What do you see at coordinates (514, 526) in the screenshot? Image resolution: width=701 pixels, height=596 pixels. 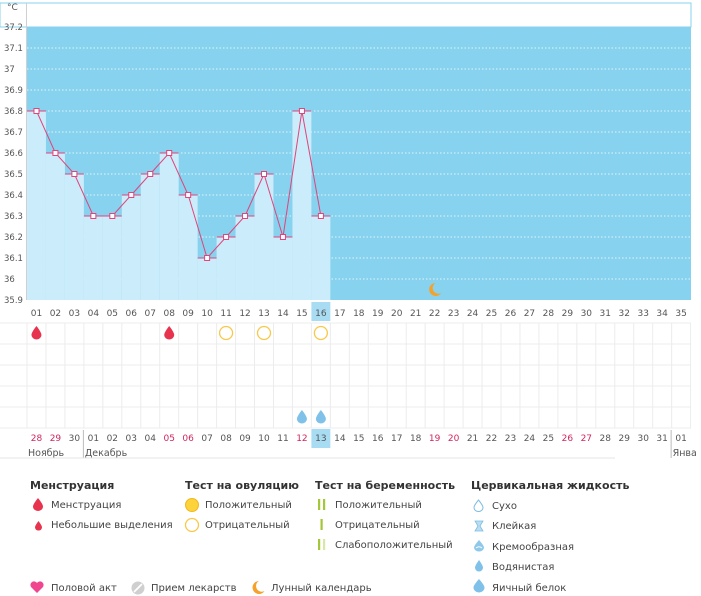 I see `legend-fluid-sticky: Клейкая` at bounding box center [514, 526].